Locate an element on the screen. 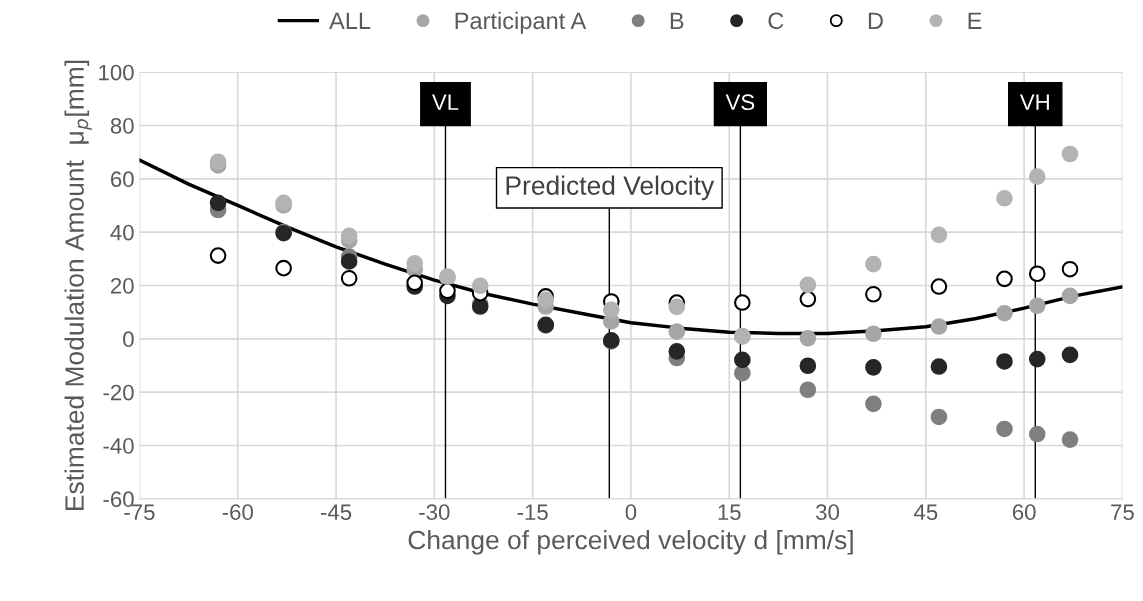 This screenshot has width=1143, height=601. x-tick-label: 0 is located at coordinates (631, 512).